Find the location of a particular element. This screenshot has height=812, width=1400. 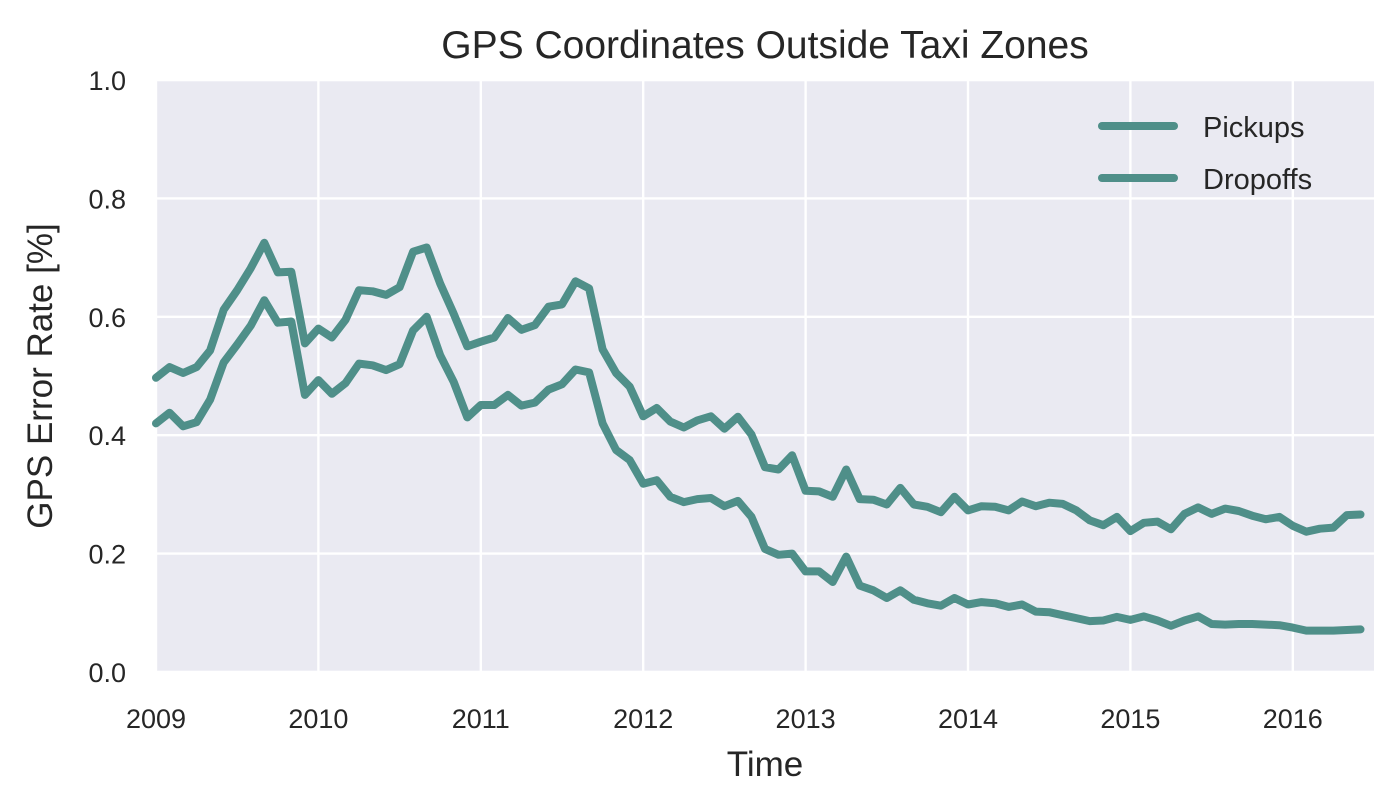

x-axis-label: Time is located at coordinates (765, 764).